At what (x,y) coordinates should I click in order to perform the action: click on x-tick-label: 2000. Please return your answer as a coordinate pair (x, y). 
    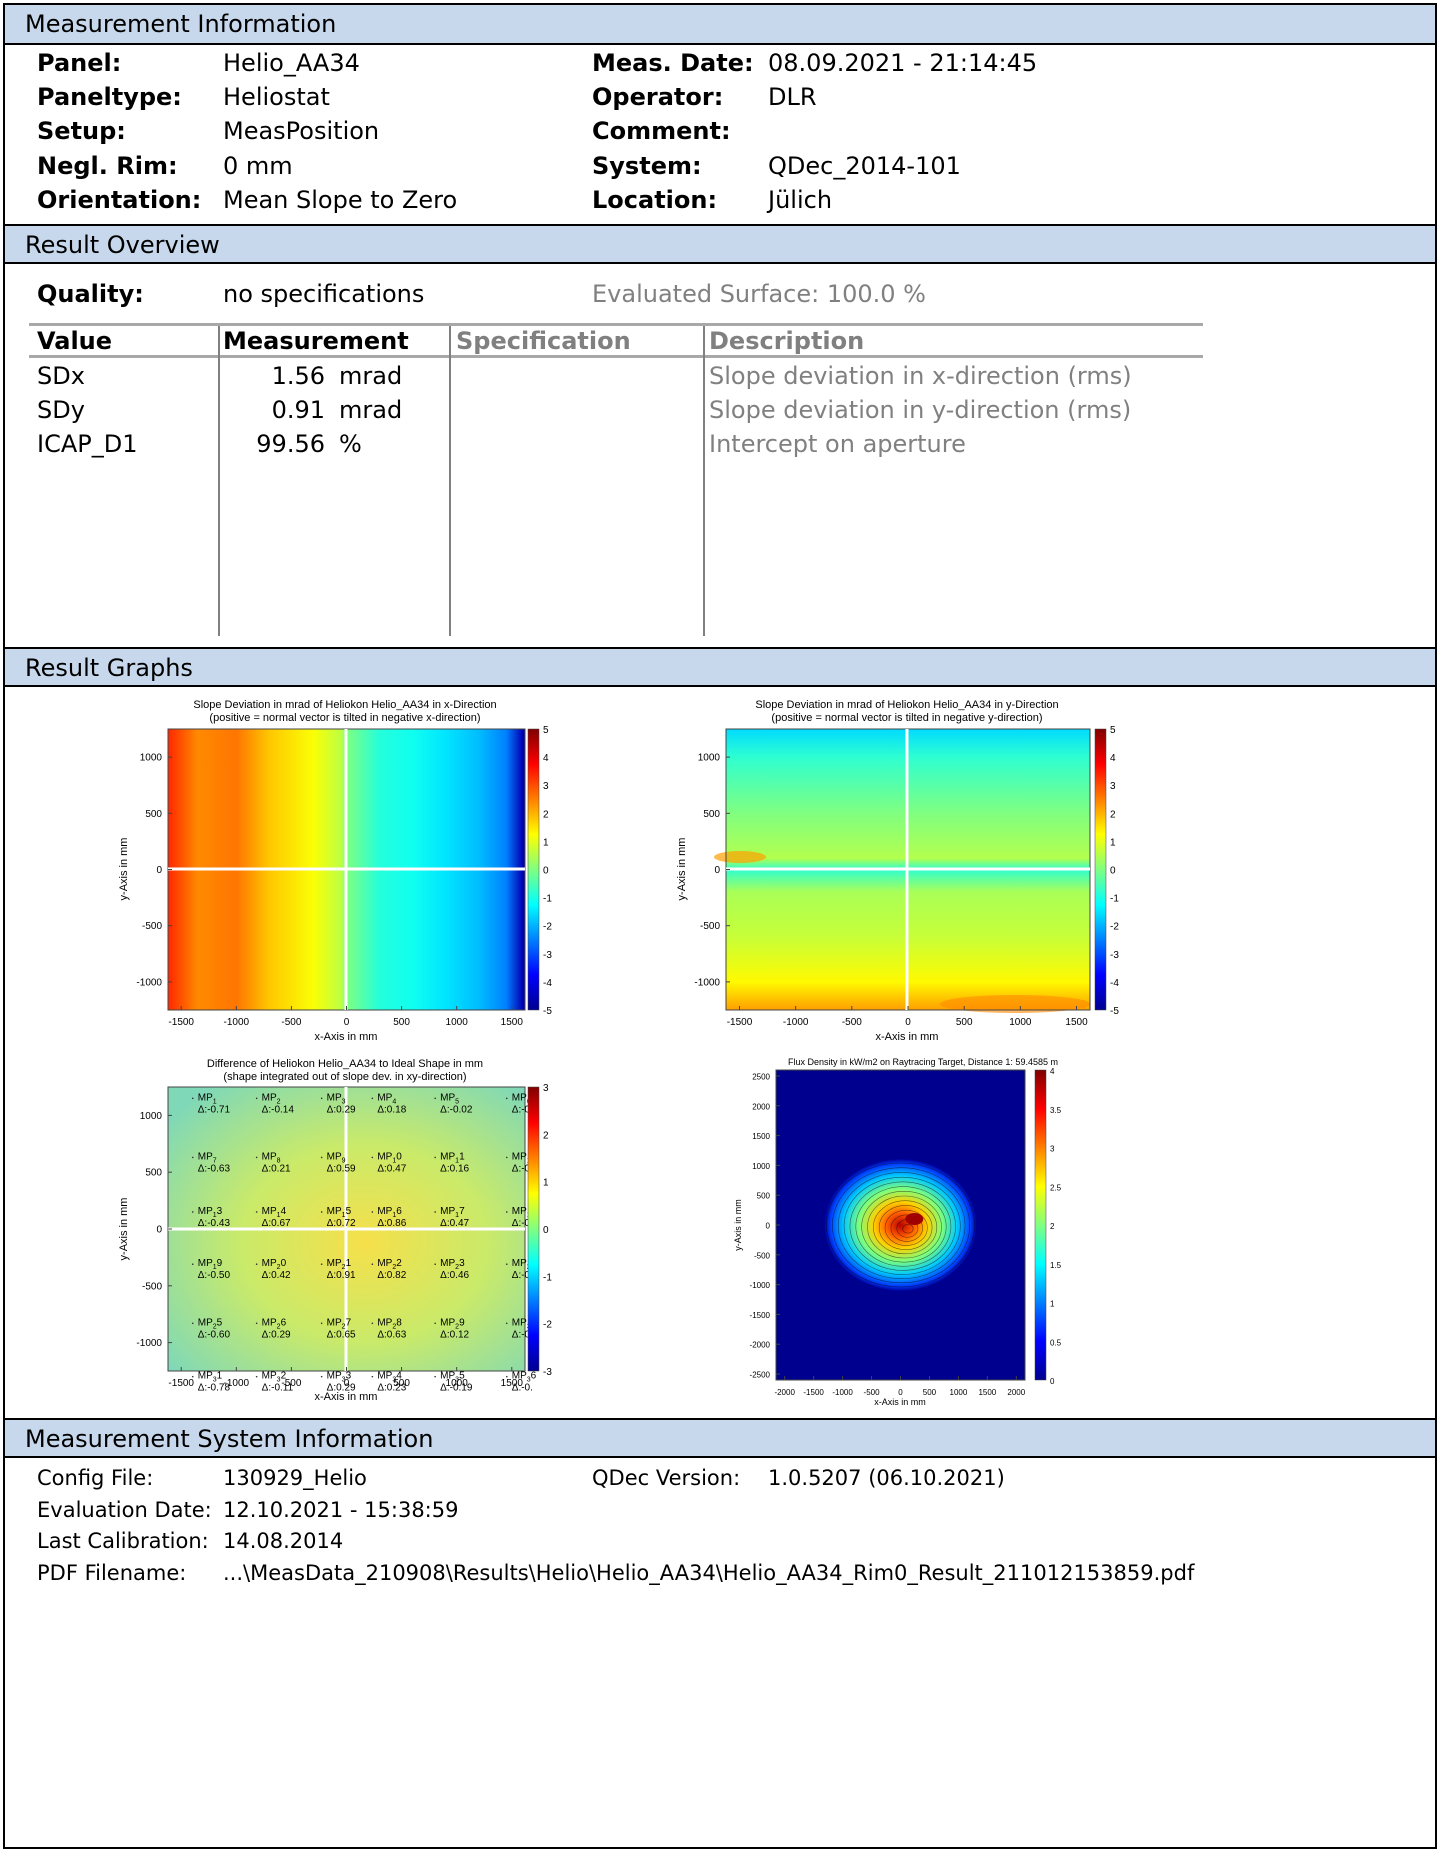
    Looking at the image, I should click on (1016, 1392).